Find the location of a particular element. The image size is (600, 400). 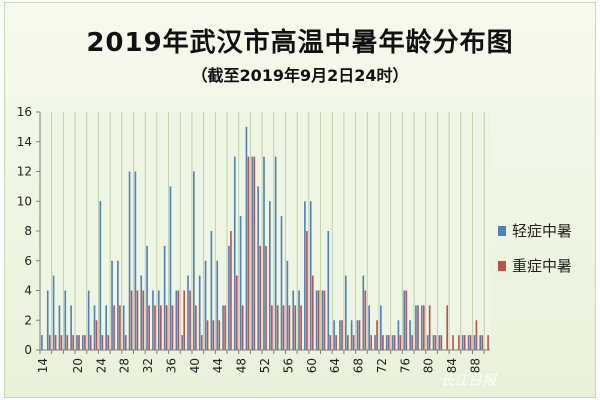

x-tick-label: 60 is located at coordinates (312, 365).